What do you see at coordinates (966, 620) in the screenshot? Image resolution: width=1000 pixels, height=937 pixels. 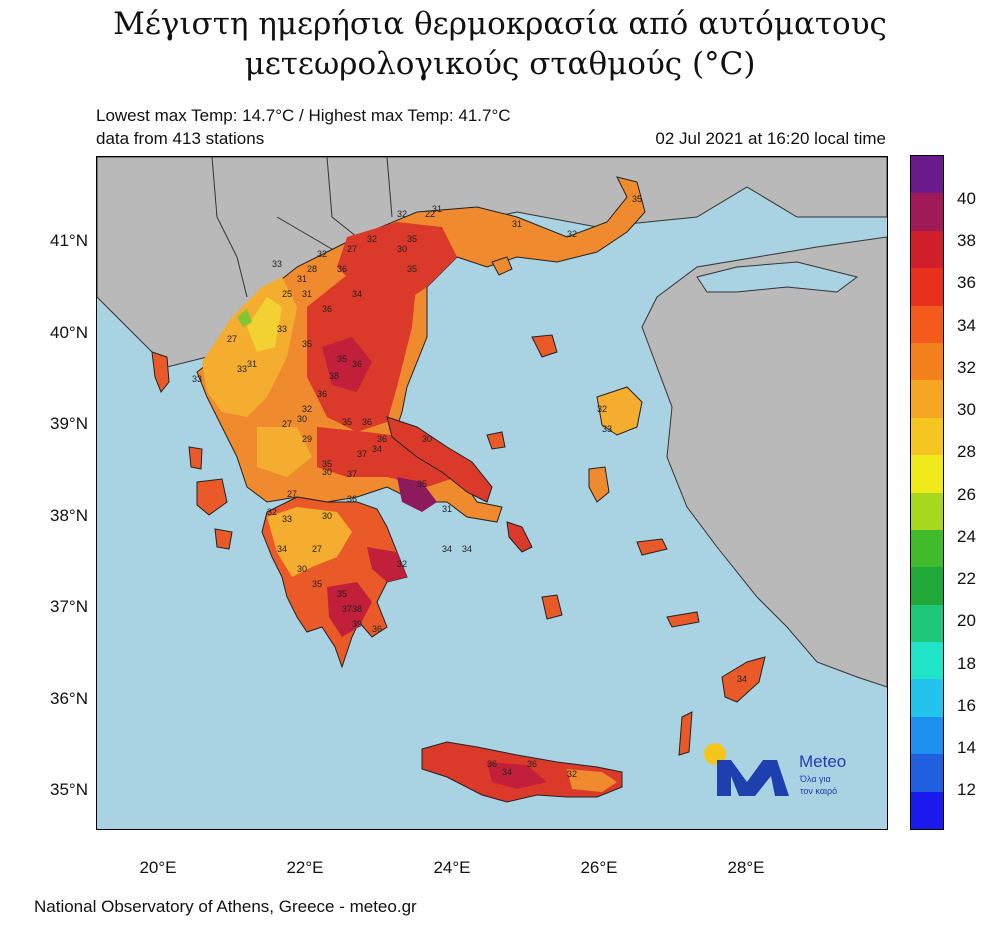 I see `colorbar-label: 20` at bounding box center [966, 620].